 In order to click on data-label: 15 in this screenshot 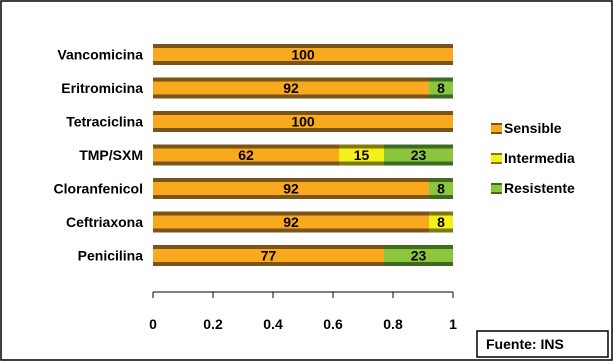, I will do `click(362, 155)`.